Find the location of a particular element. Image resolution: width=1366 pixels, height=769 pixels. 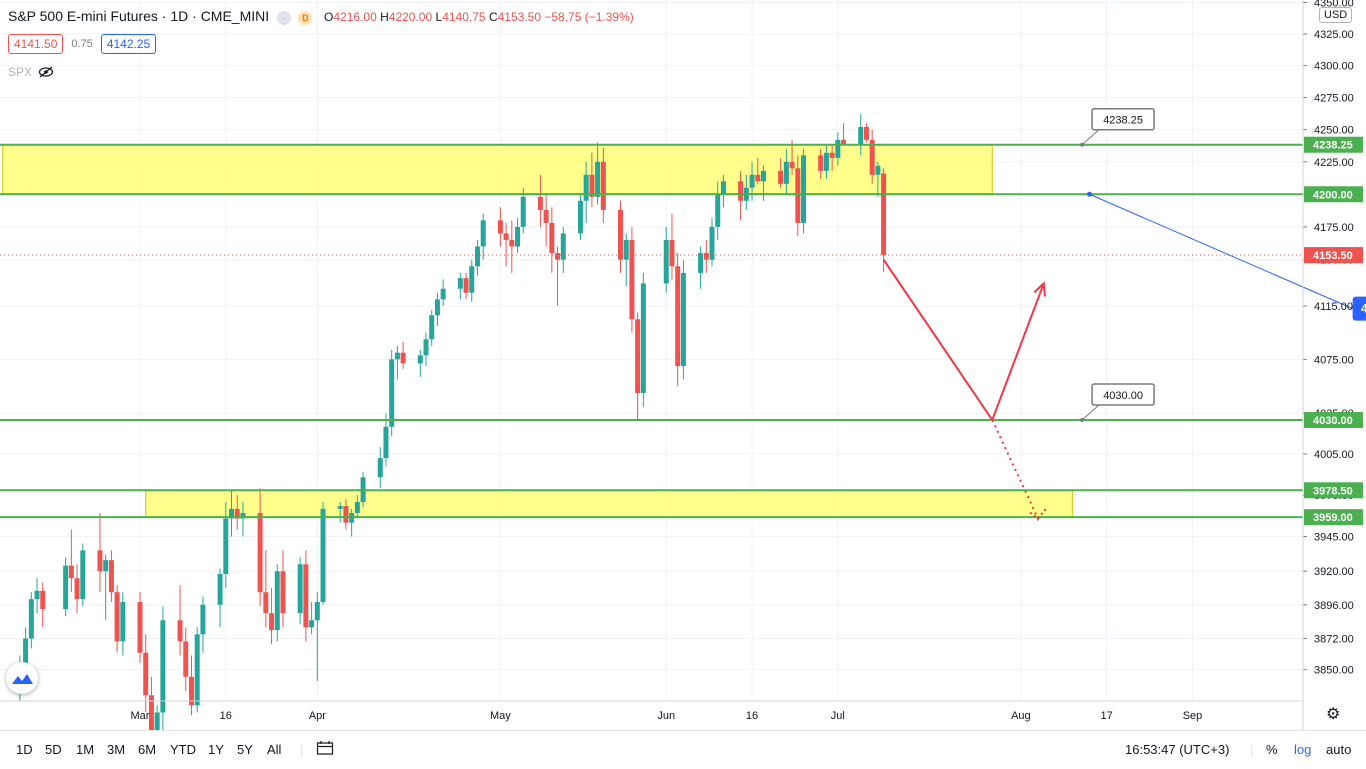

sell-price-button: 4141.50 is located at coordinates (36, 44).